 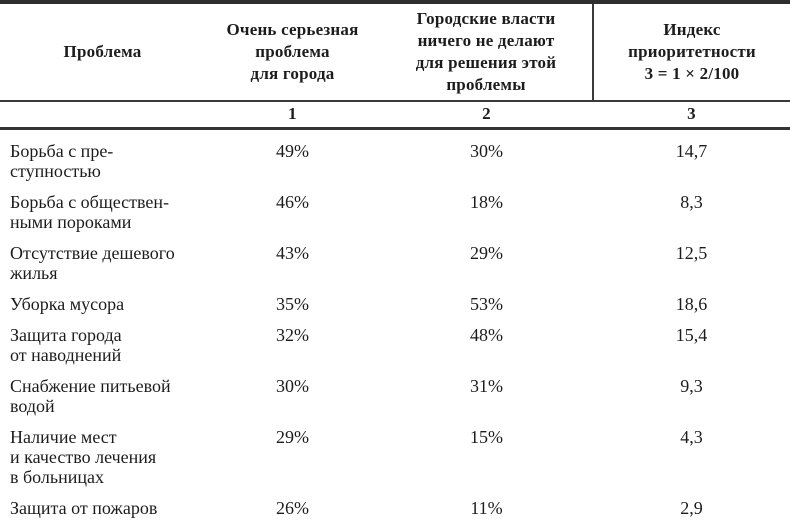 I want to click on value-cell-1: 29%, so click(x=292, y=437).